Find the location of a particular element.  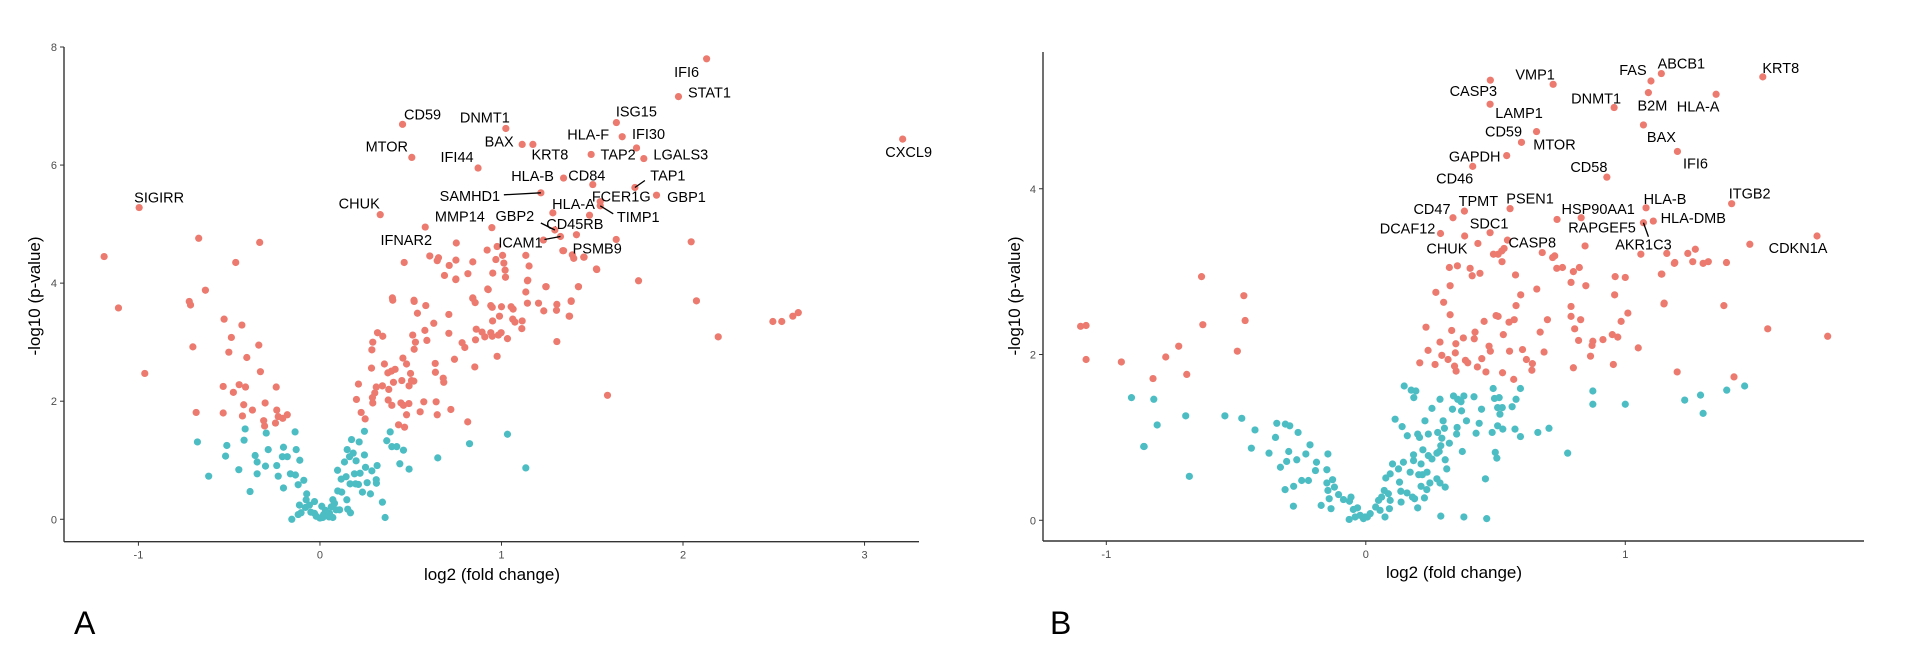

gene-label: HLA-A is located at coordinates (573, 205).